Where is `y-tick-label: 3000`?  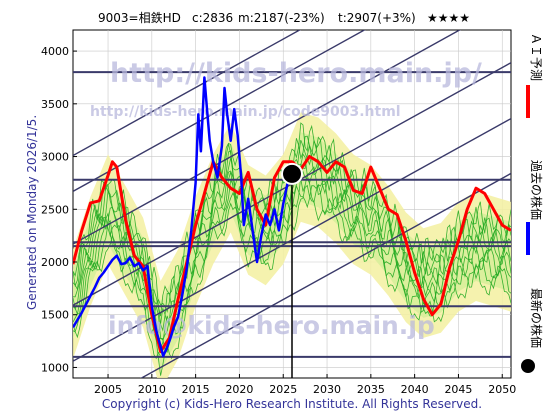 y-tick-label: 3000 is located at coordinates (55, 157).